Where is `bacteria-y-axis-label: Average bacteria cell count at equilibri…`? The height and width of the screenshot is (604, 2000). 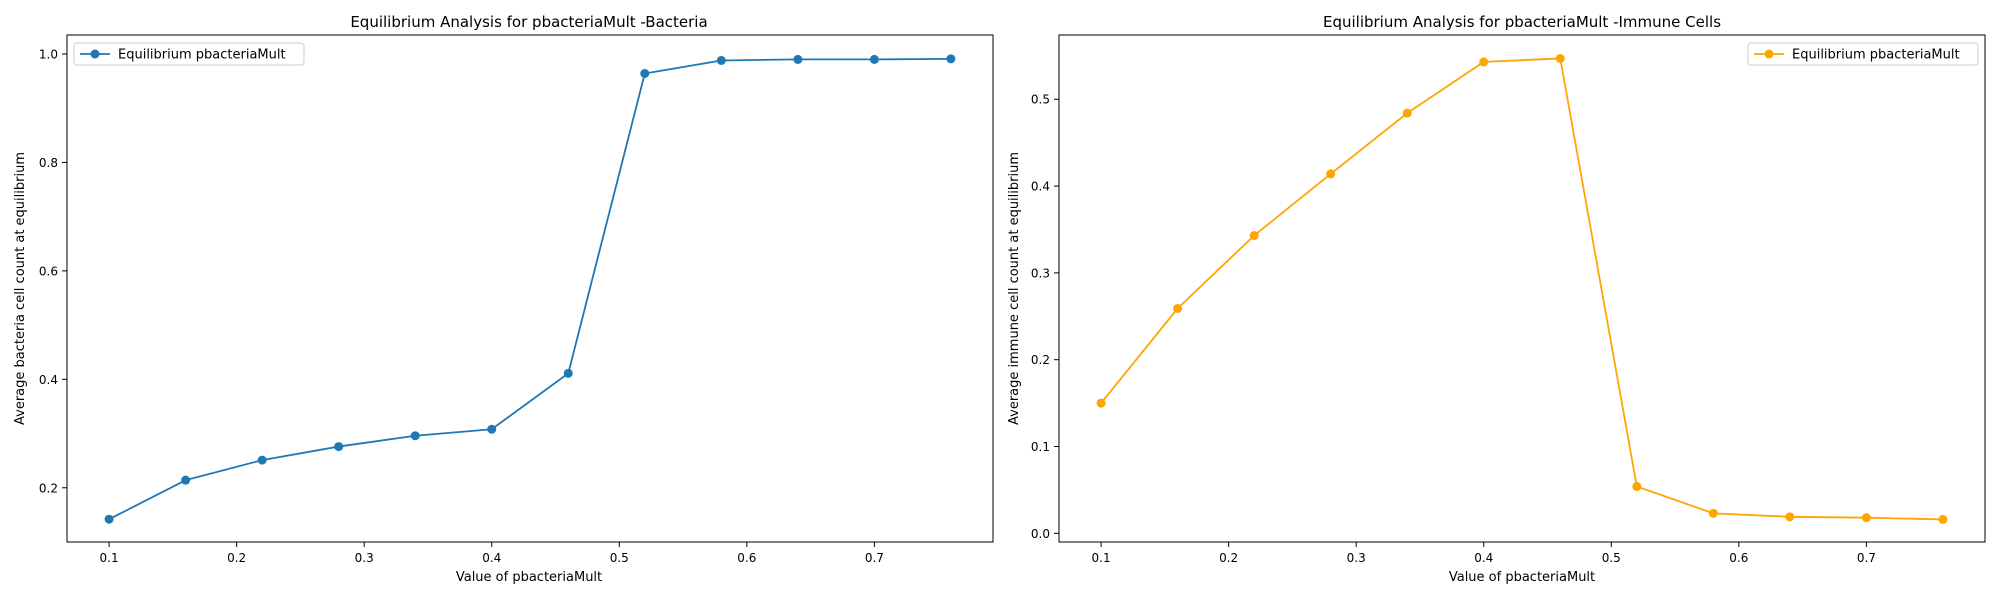 bacteria-y-axis-label: Average bacteria cell count at equilibri… is located at coordinates (20, 288).